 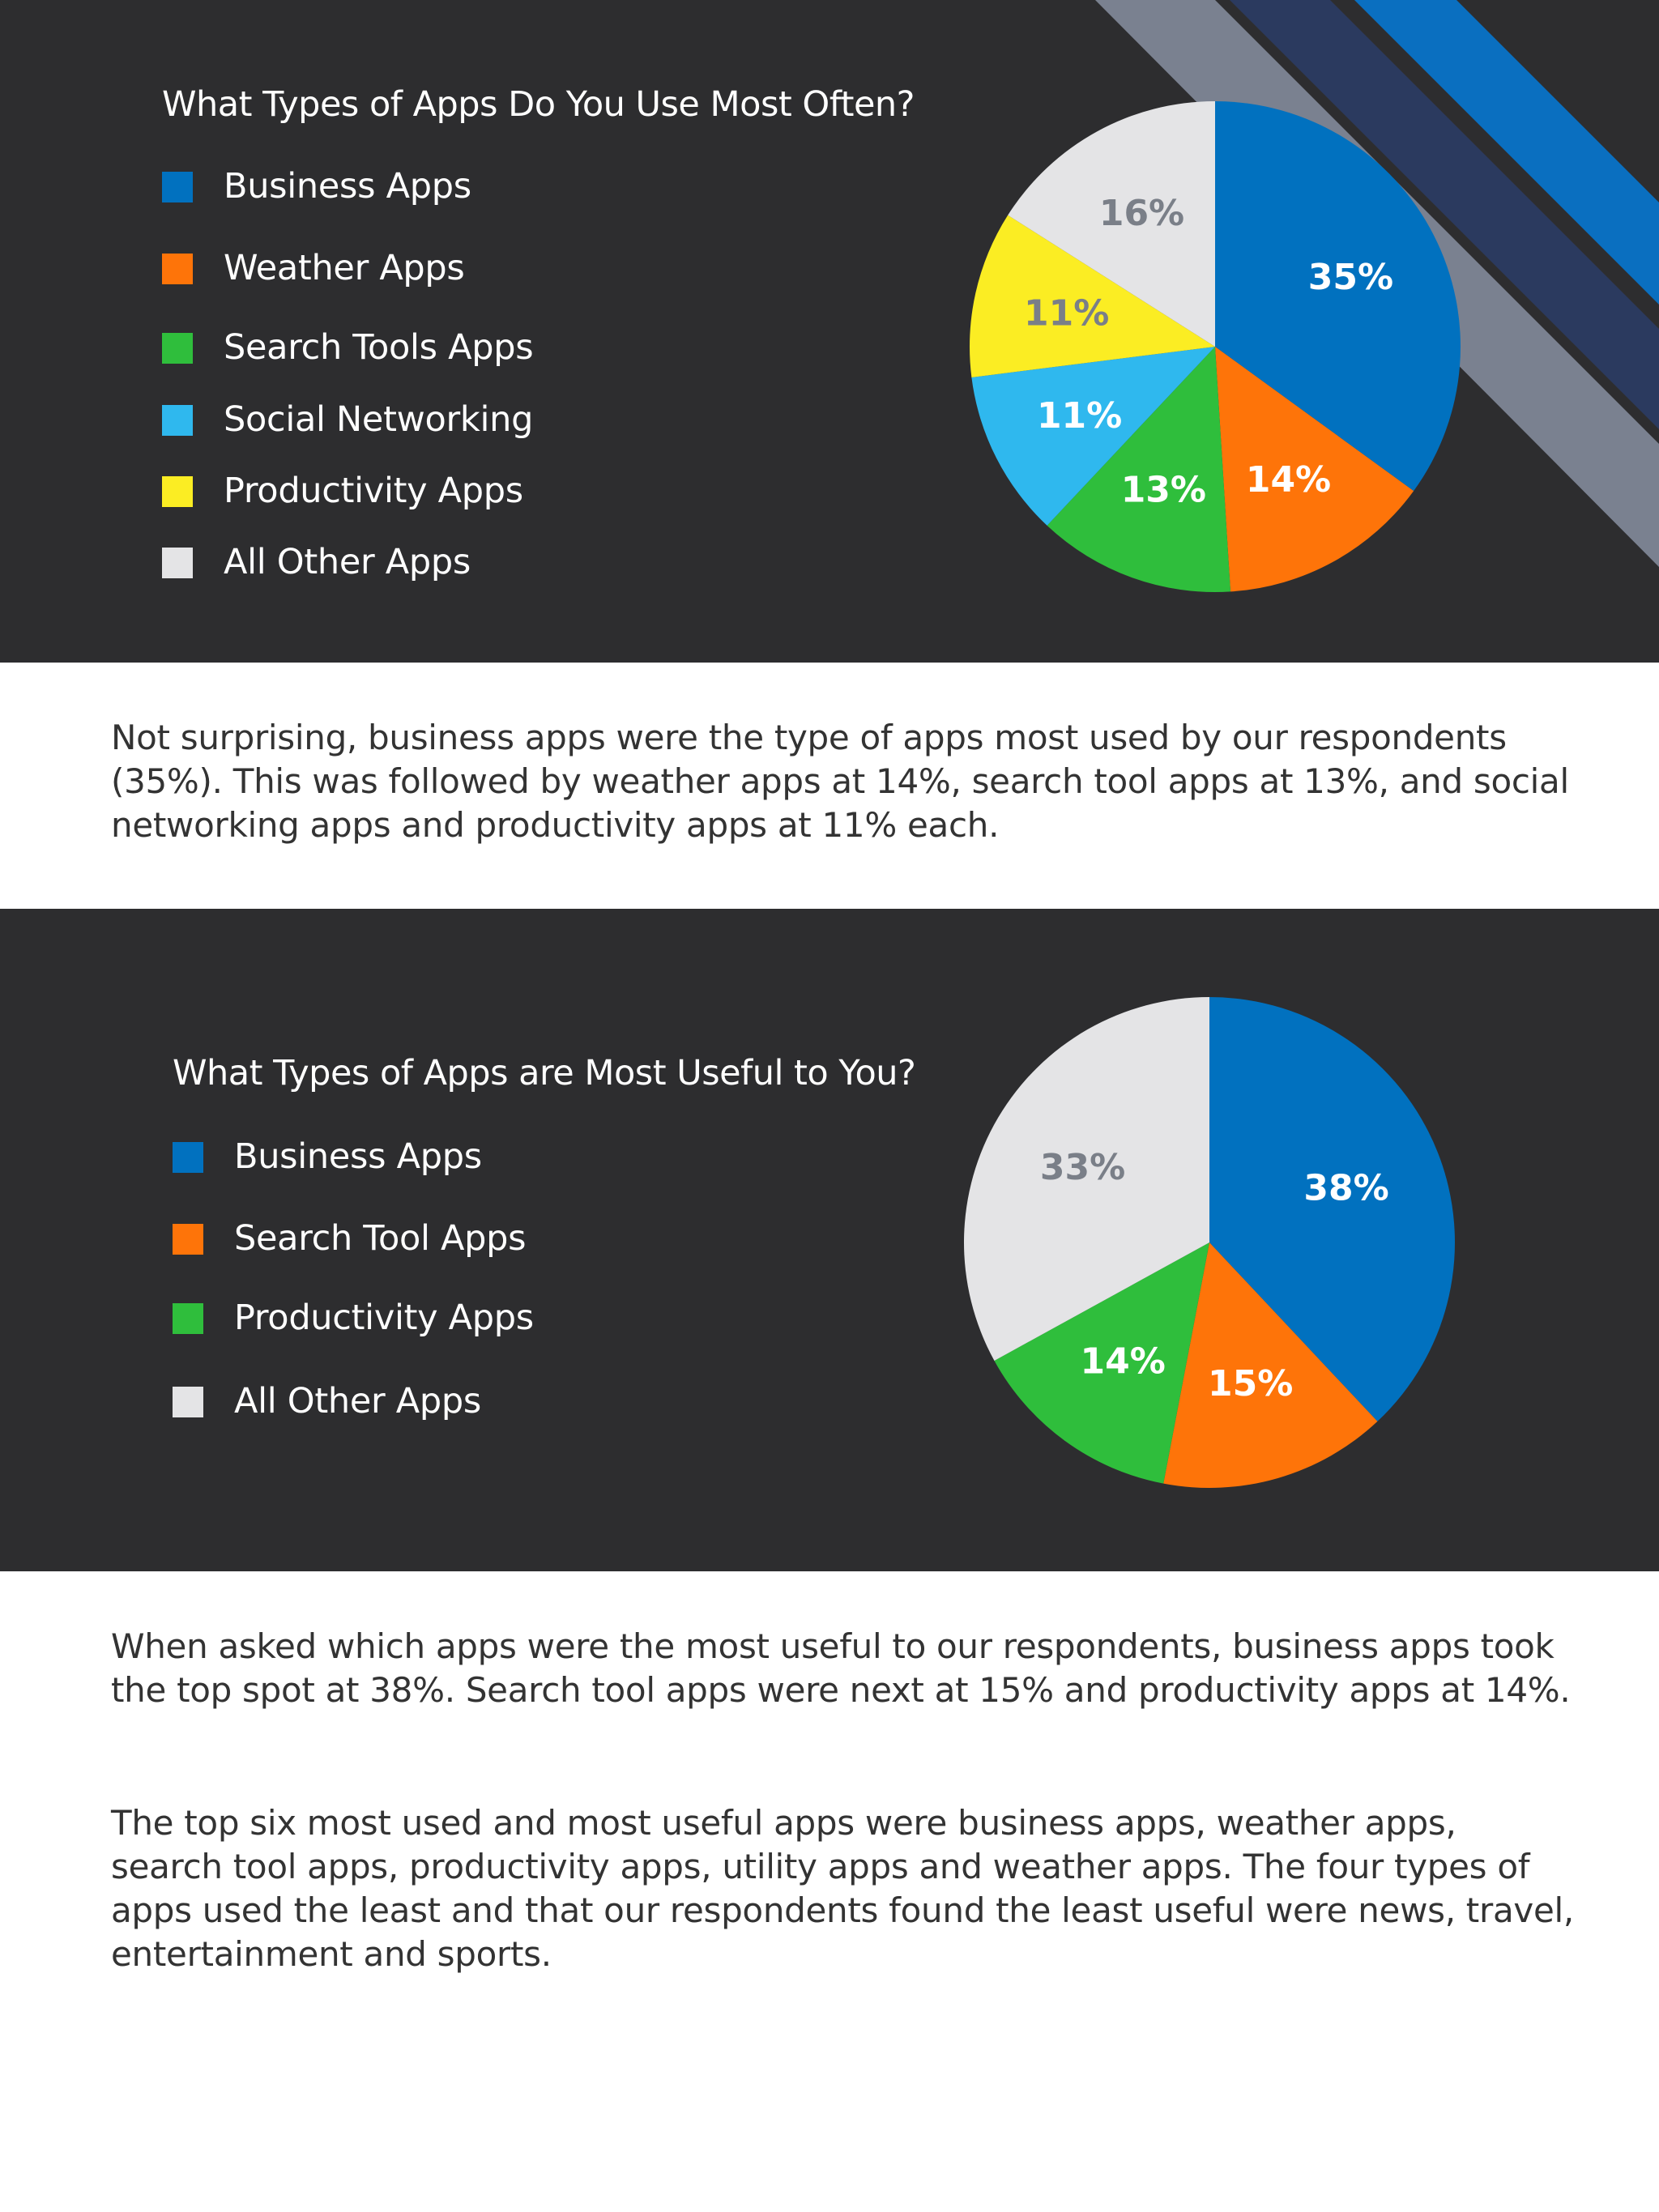 What do you see at coordinates (1350, 277) in the screenshot?
I see `pie-slice-label: 35%` at bounding box center [1350, 277].